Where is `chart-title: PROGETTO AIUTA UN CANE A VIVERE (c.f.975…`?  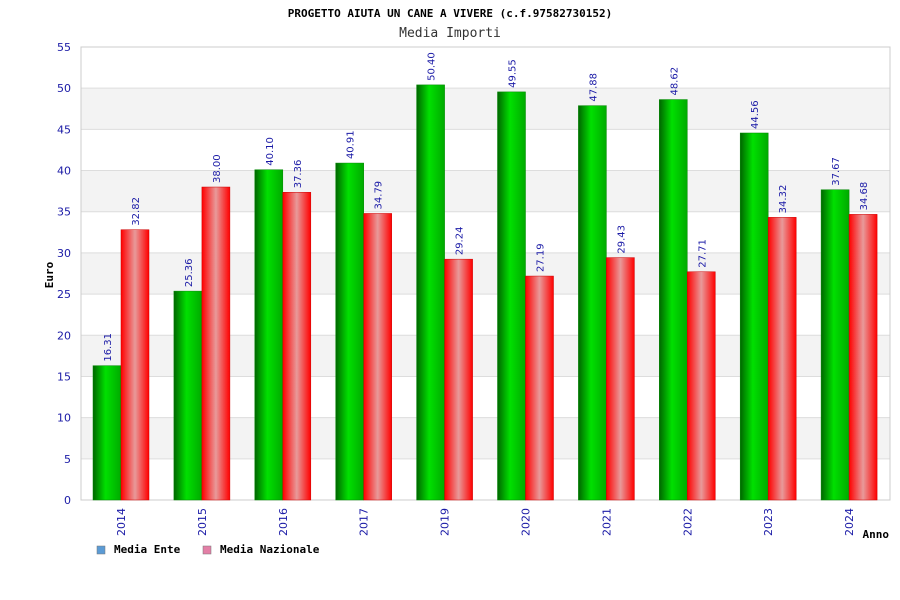 chart-title: PROGETTO AIUTA UN CANE A VIVERE (c.f.975… is located at coordinates (450, 13).